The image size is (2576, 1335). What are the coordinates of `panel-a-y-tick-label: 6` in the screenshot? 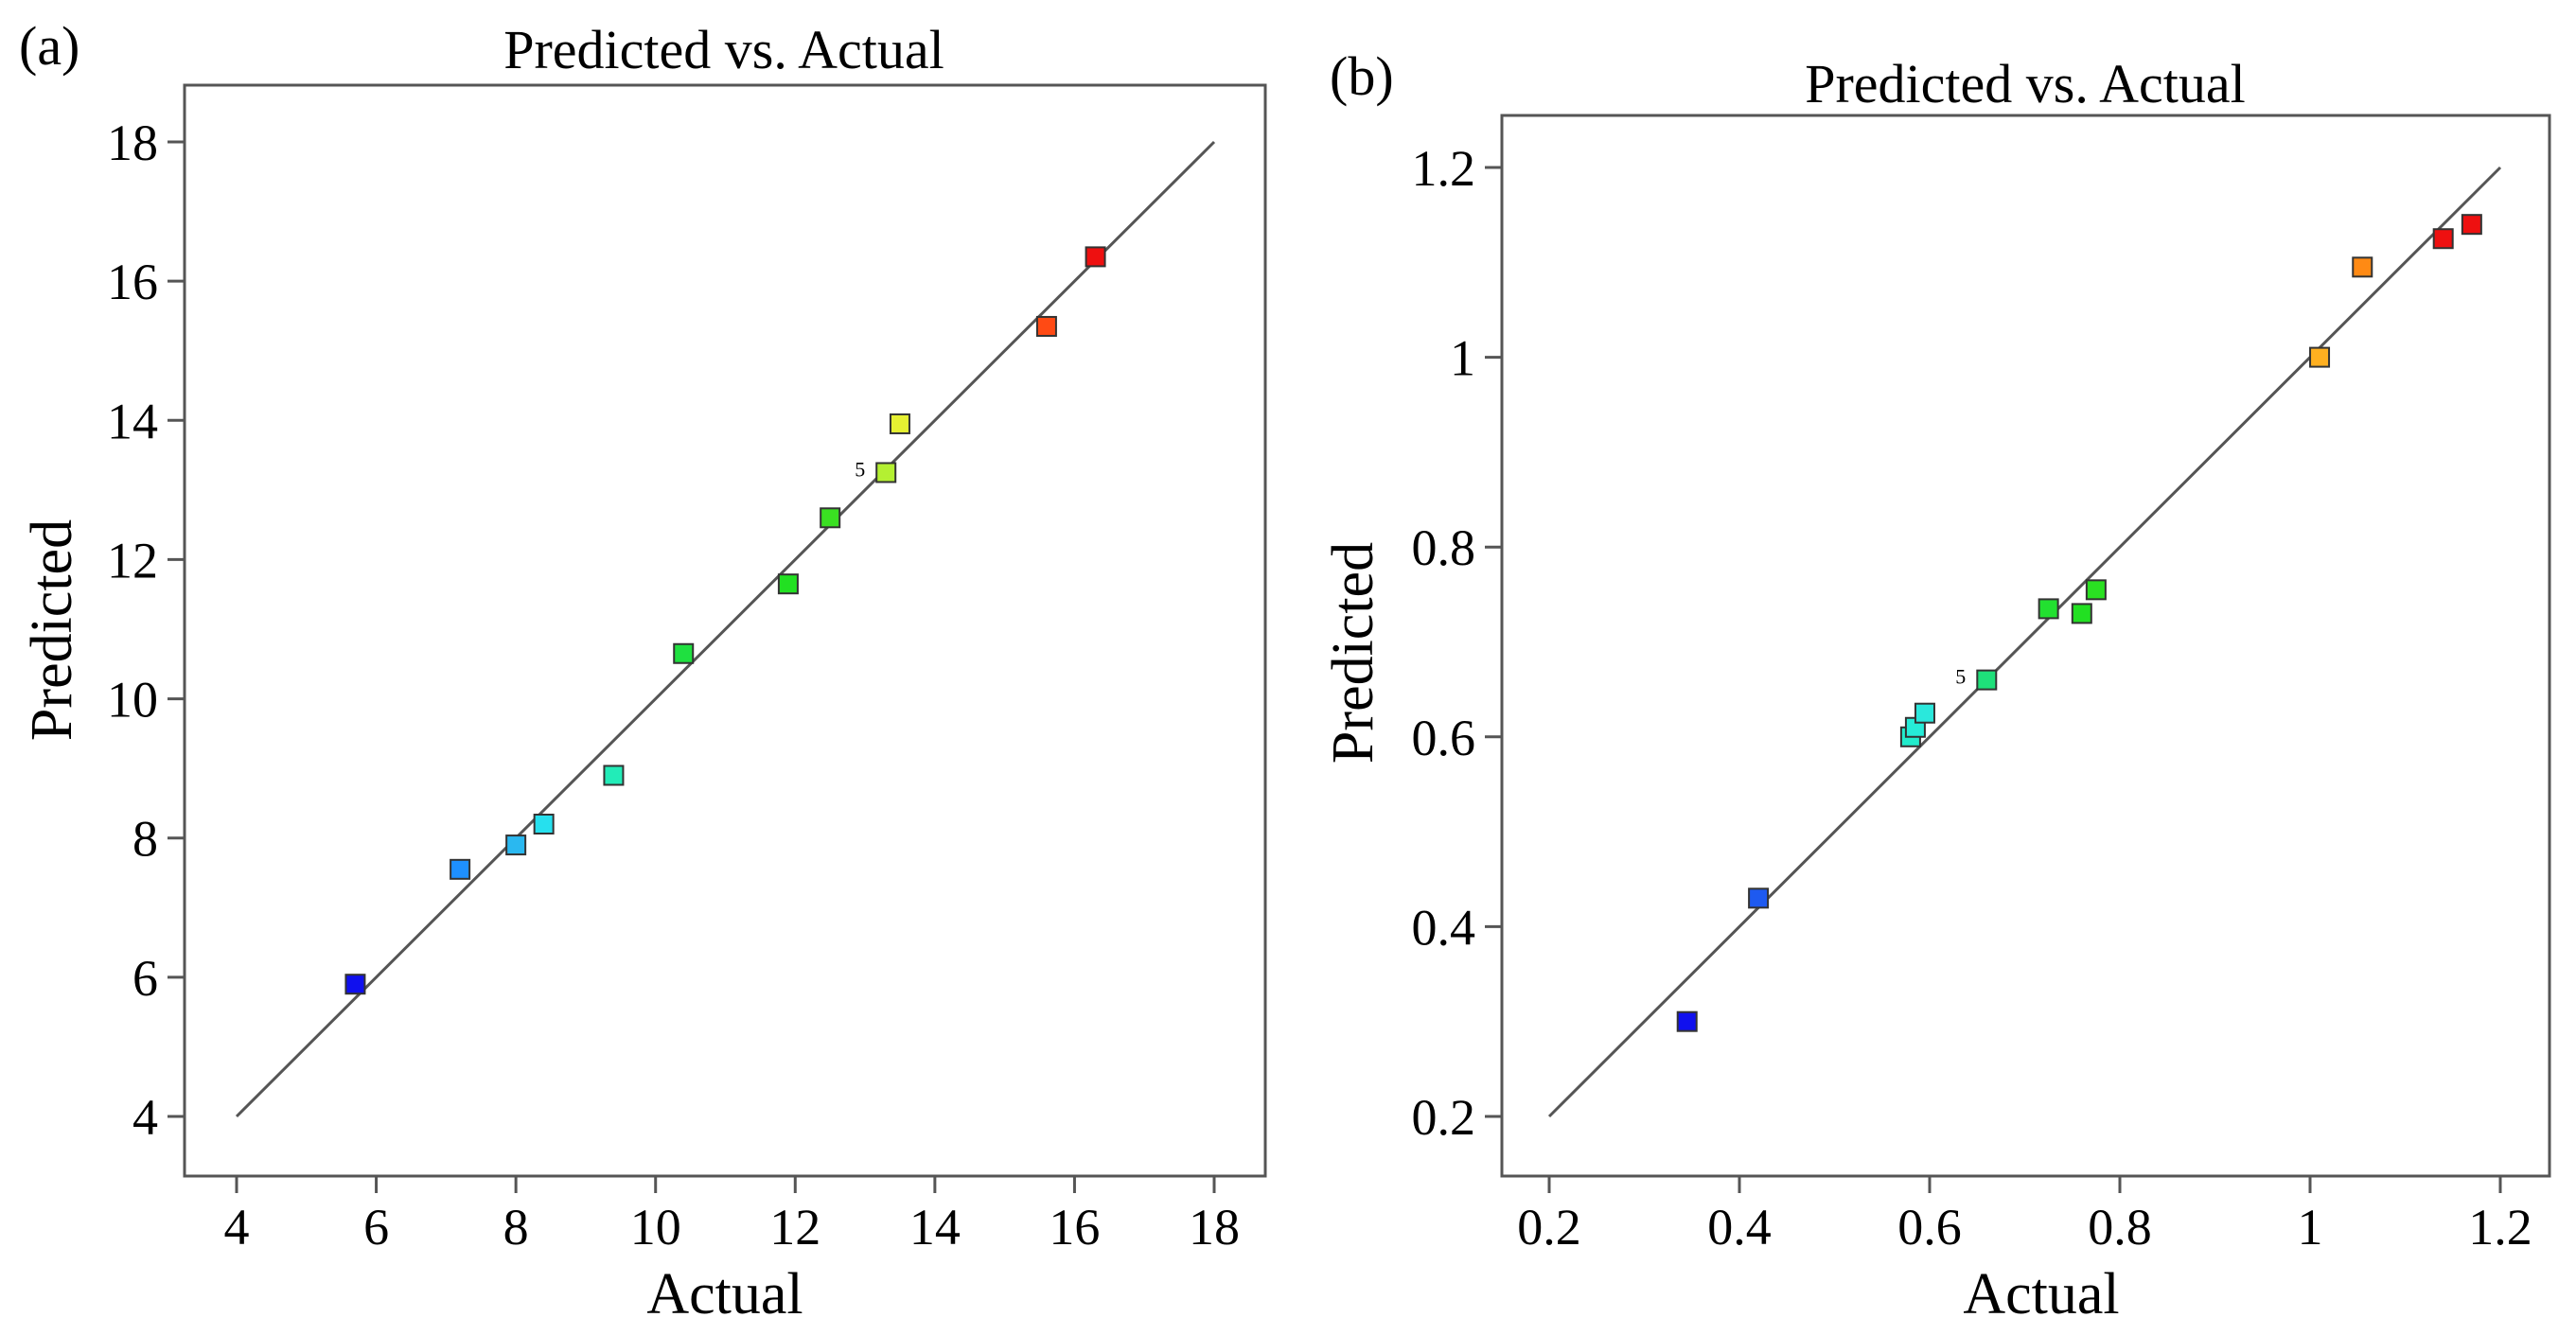 It's located at (145, 979).